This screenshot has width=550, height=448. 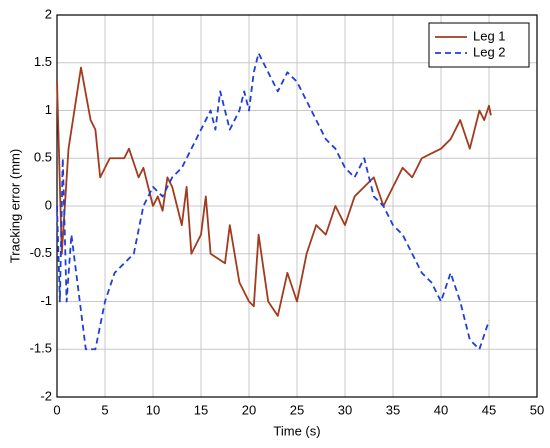 I want to click on y-tick-label: 1, so click(x=48, y=109).